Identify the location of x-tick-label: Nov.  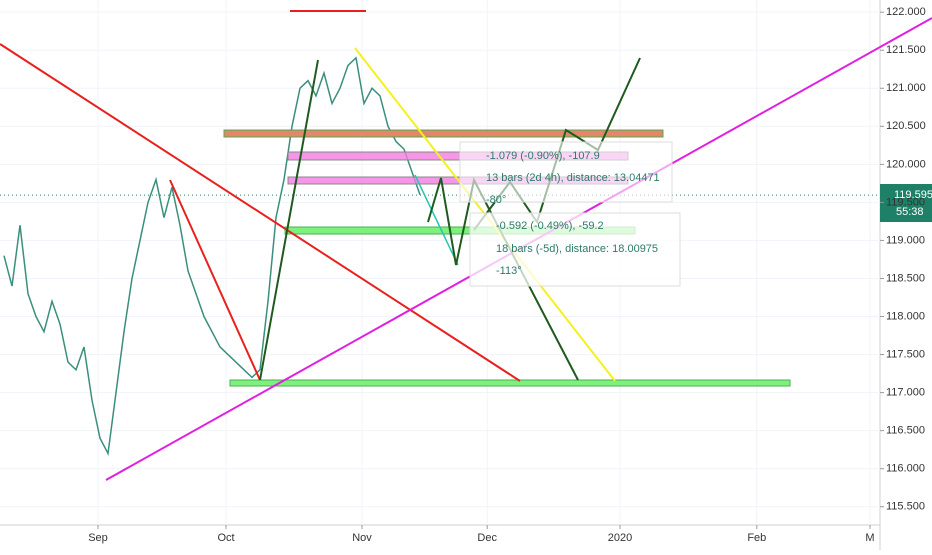
(362, 538).